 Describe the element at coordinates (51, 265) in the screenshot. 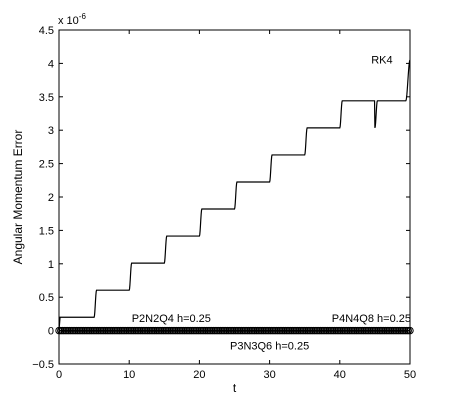

I see `y-tick-label: 1` at that location.